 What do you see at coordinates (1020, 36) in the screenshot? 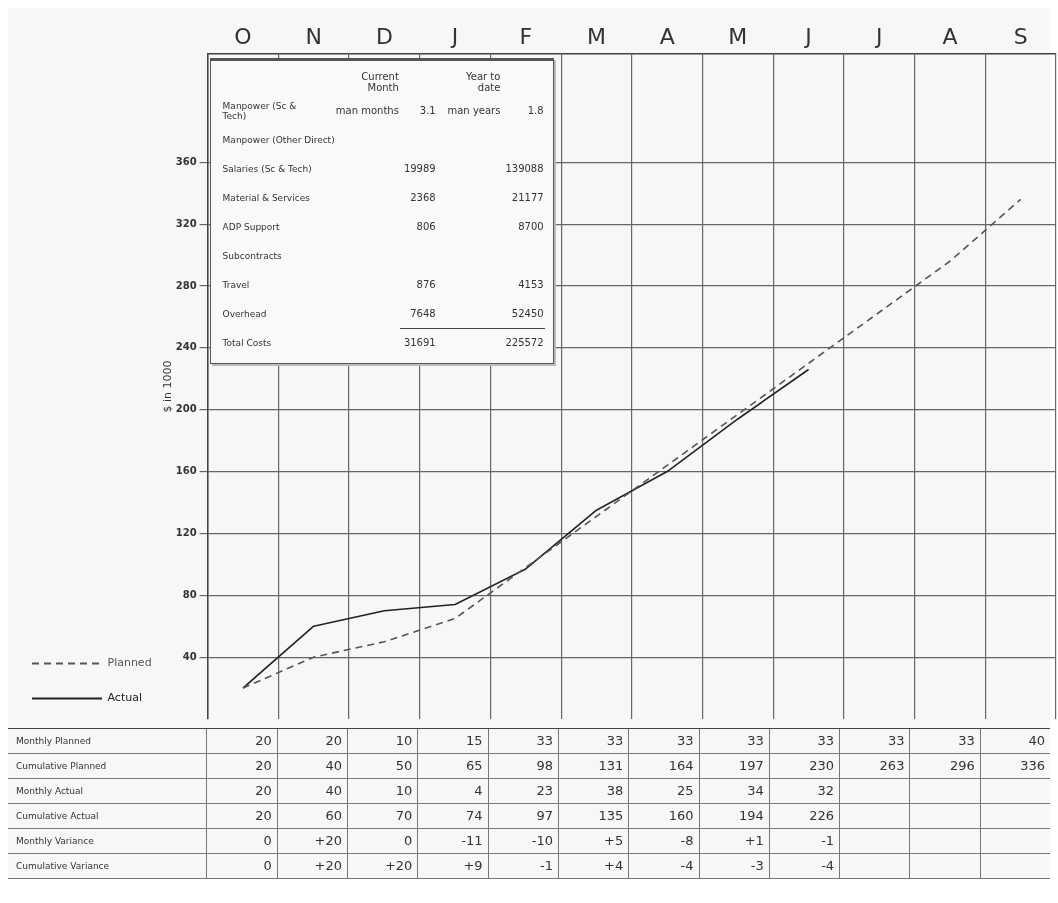
I see `x-tick-label: S` at bounding box center [1020, 36].